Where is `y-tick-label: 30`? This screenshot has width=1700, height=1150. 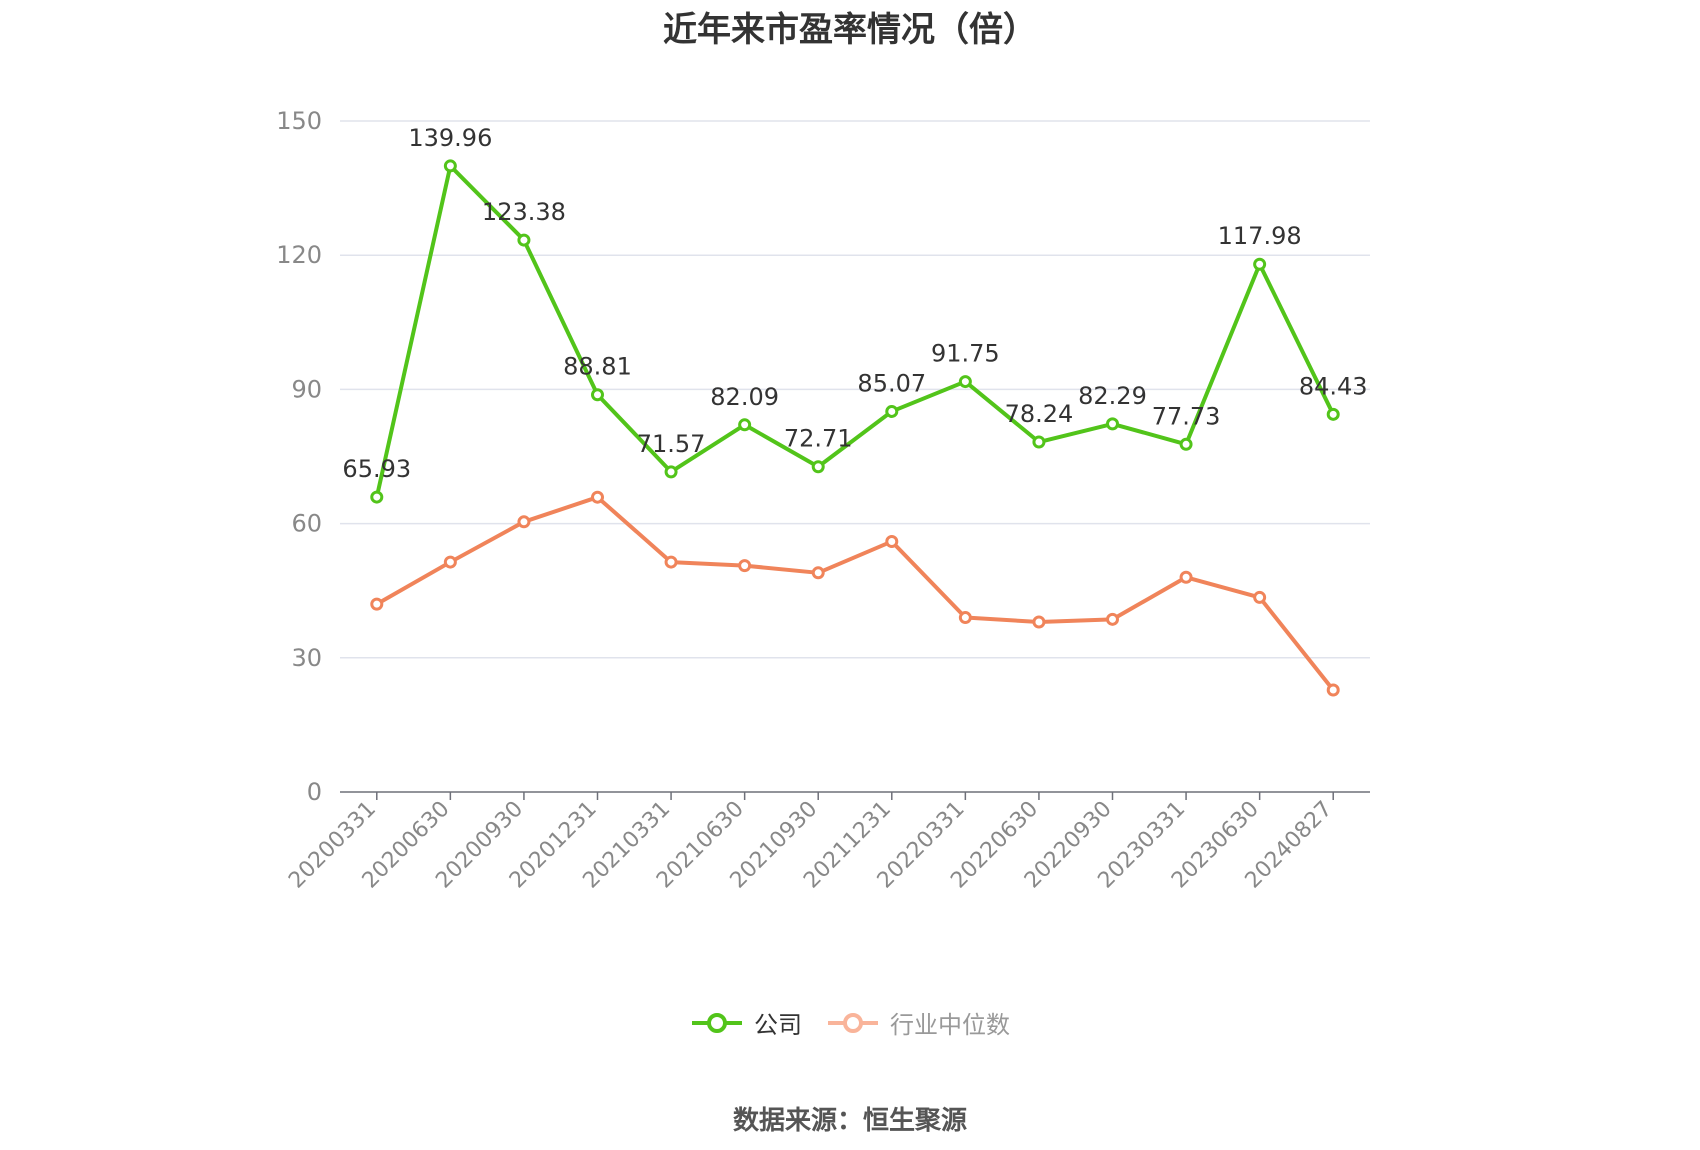 y-tick-label: 30 is located at coordinates (306, 658).